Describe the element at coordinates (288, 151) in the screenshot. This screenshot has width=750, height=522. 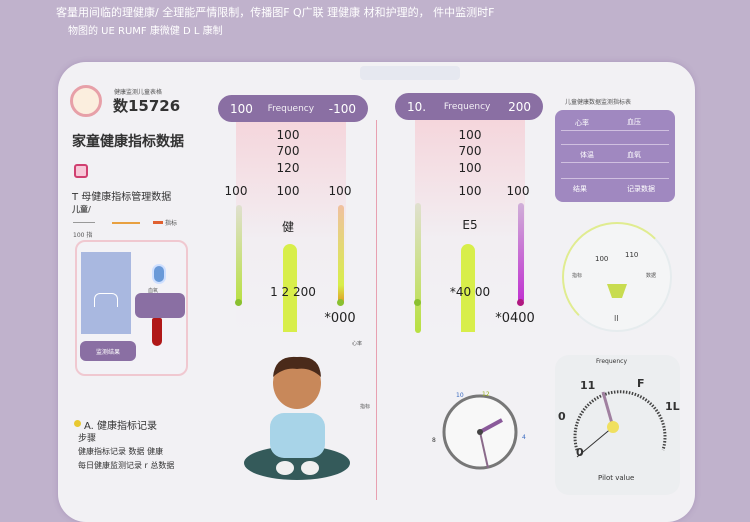
I see `gauge1-tick: 700` at that location.